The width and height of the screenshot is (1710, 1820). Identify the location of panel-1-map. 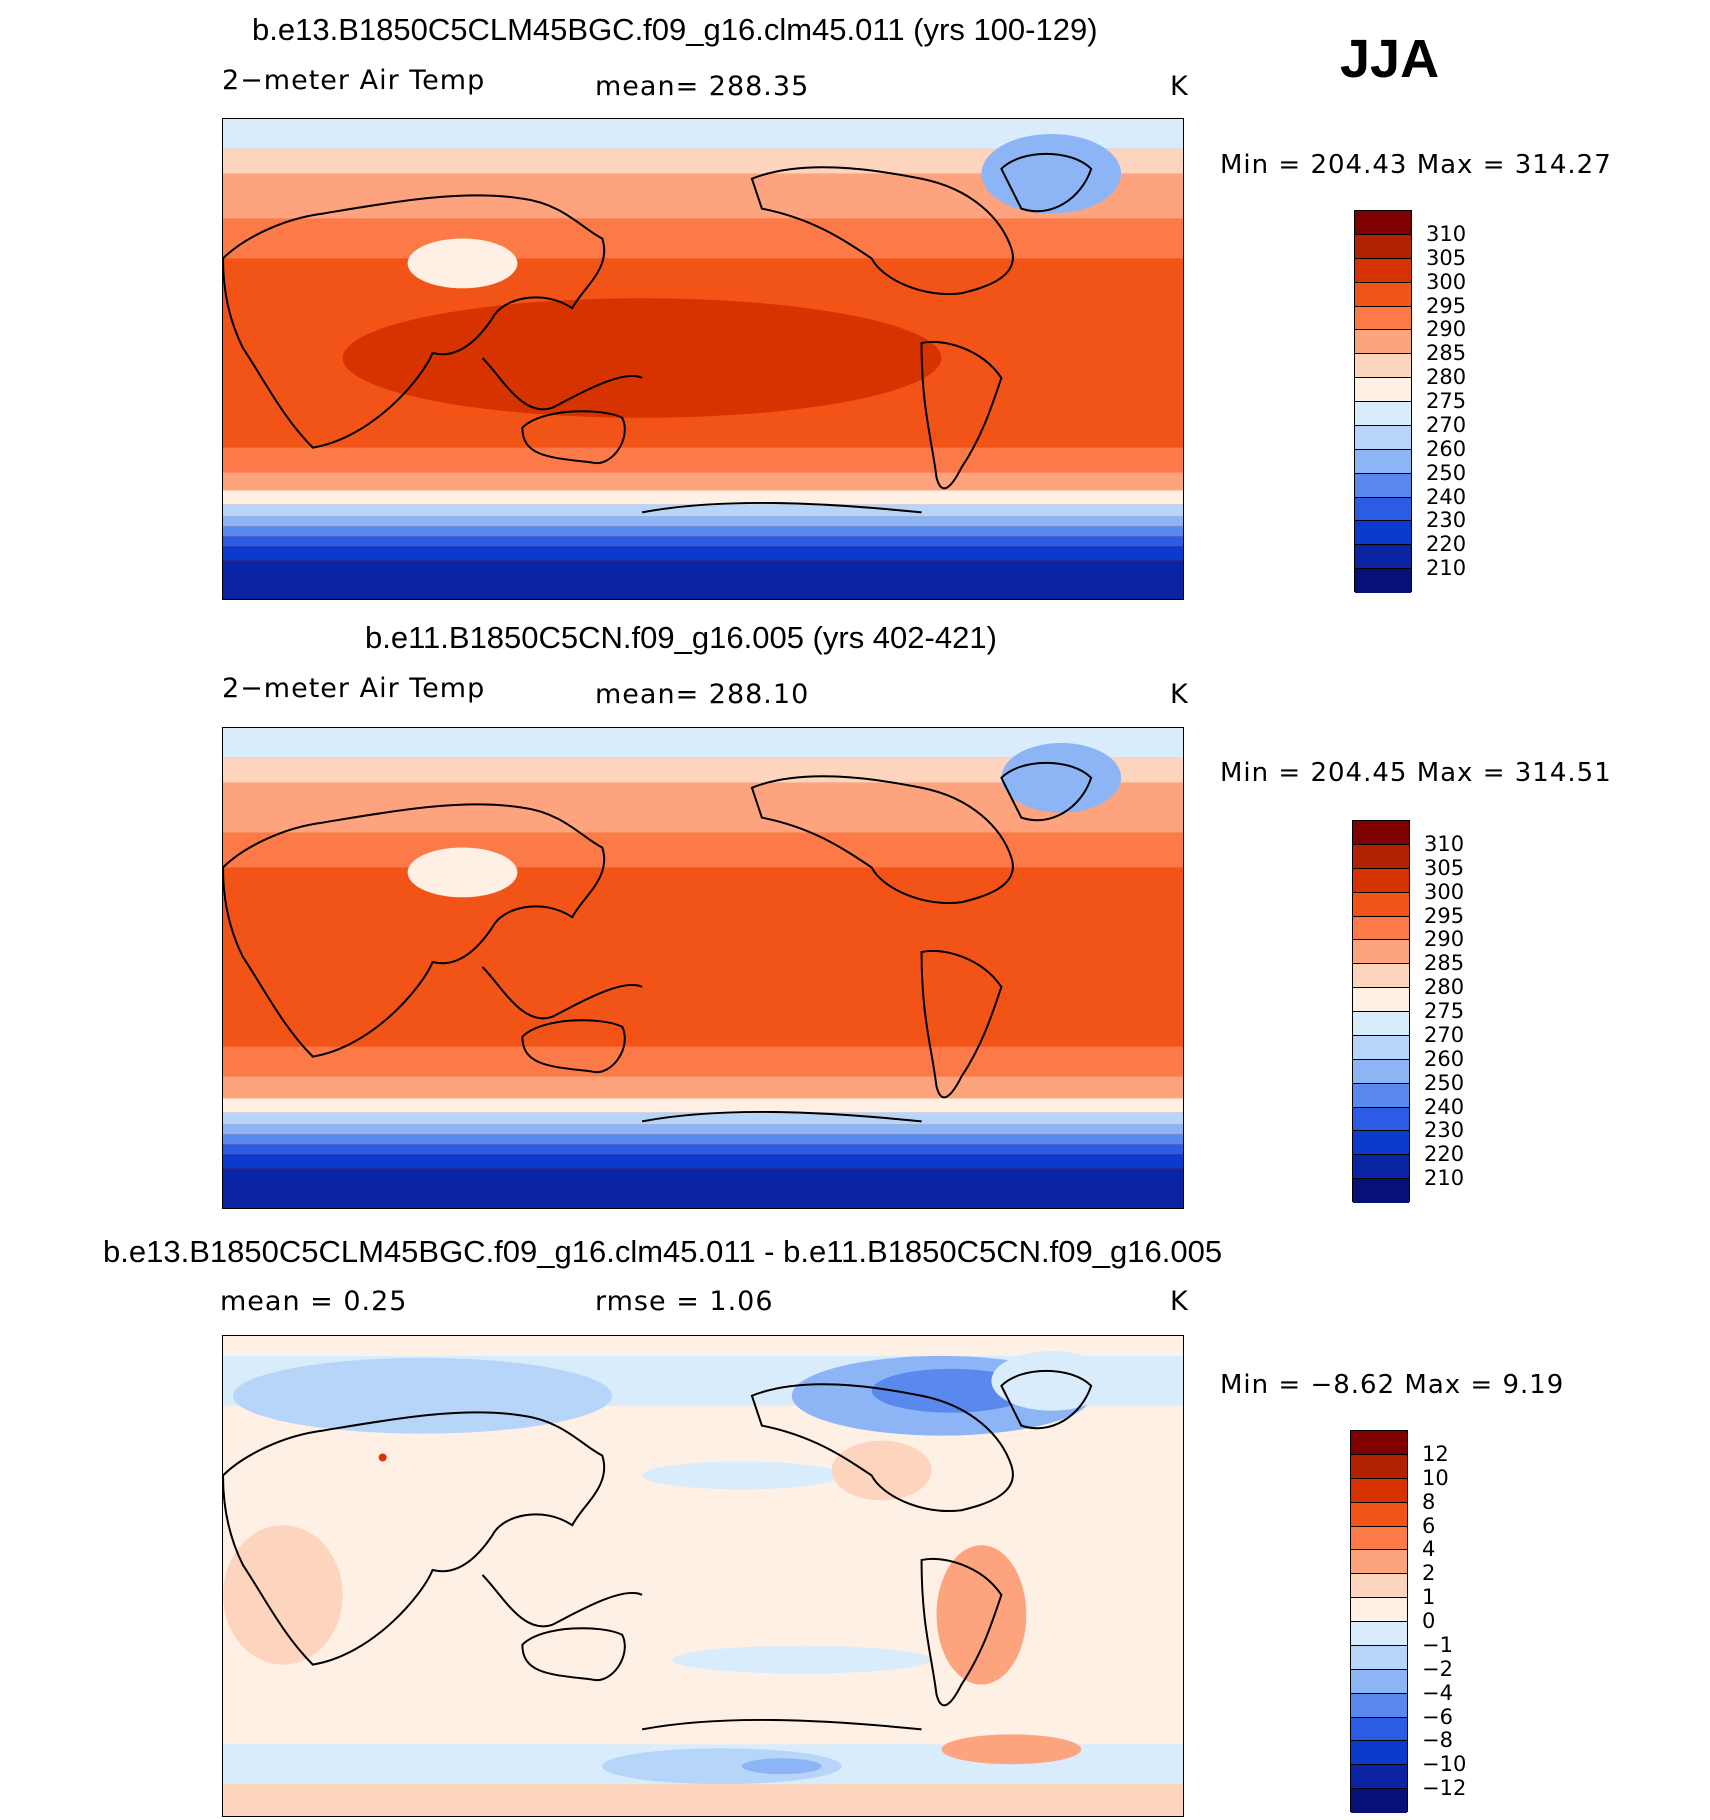
(703, 359).